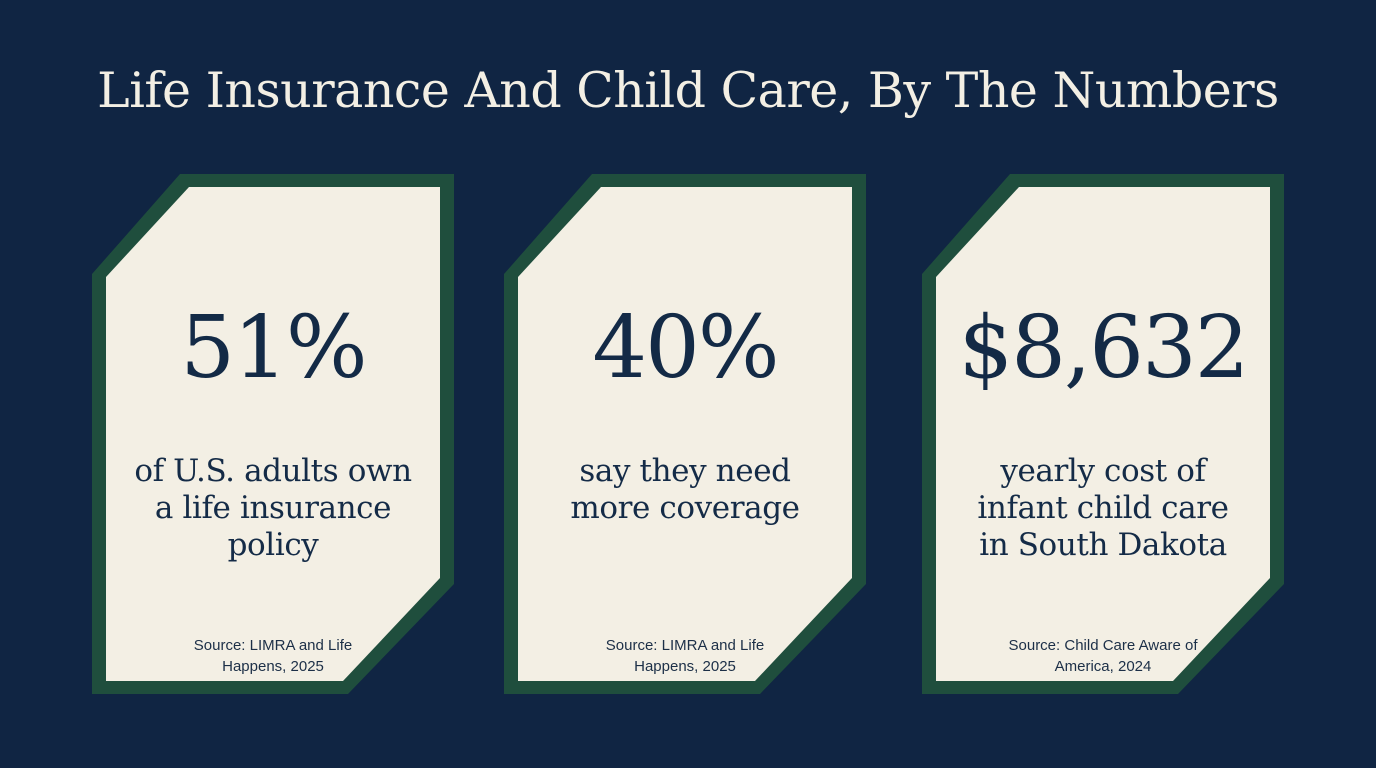  What do you see at coordinates (685, 348) in the screenshot?
I see `stat-value: 40%` at bounding box center [685, 348].